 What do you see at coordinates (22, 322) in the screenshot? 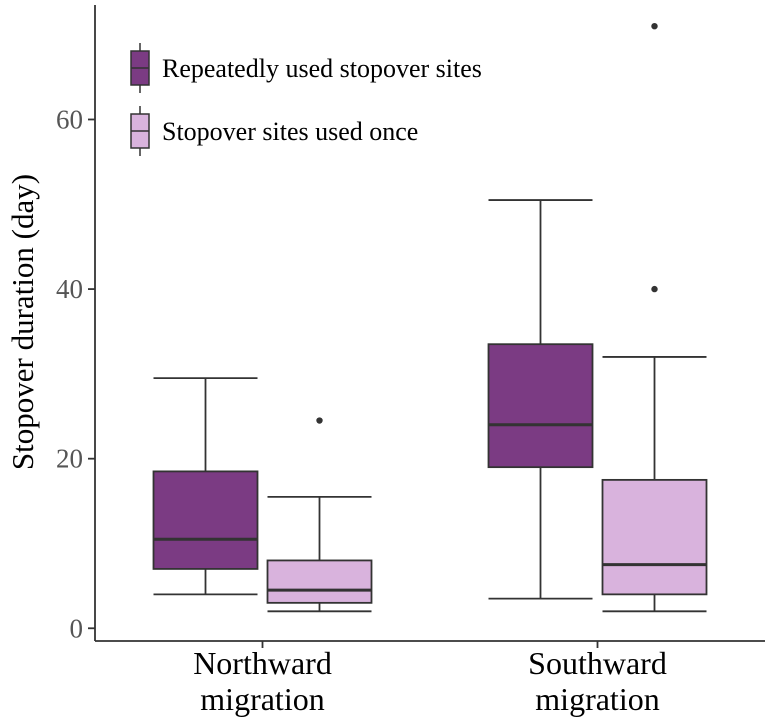
I see `y-axis-title: Stopover duration (day)` at bounding box center [22, 322].